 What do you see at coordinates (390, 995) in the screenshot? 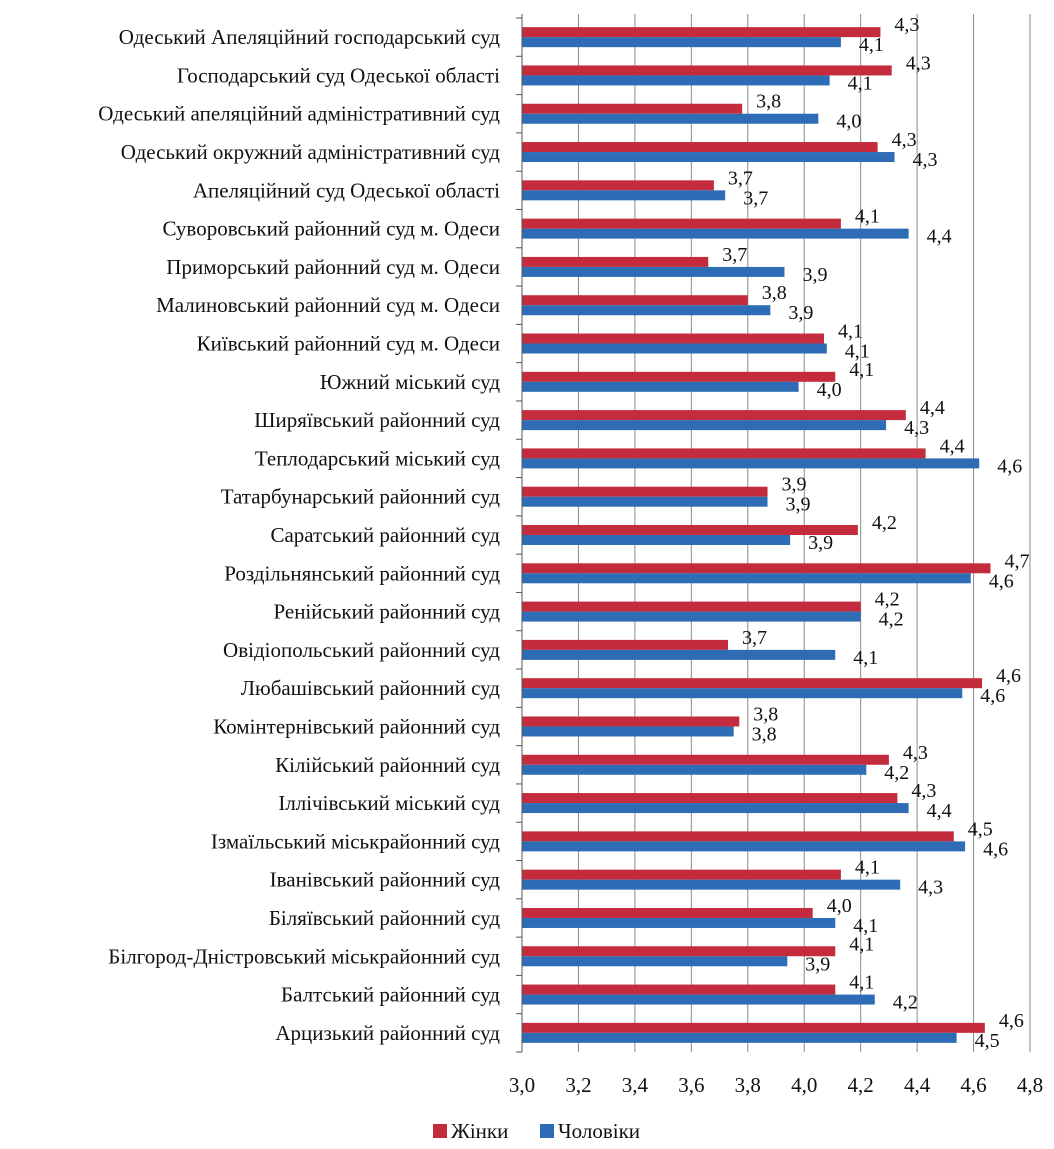
I see `category-label: Балтський районний суд` at bounding box center [390, 995].